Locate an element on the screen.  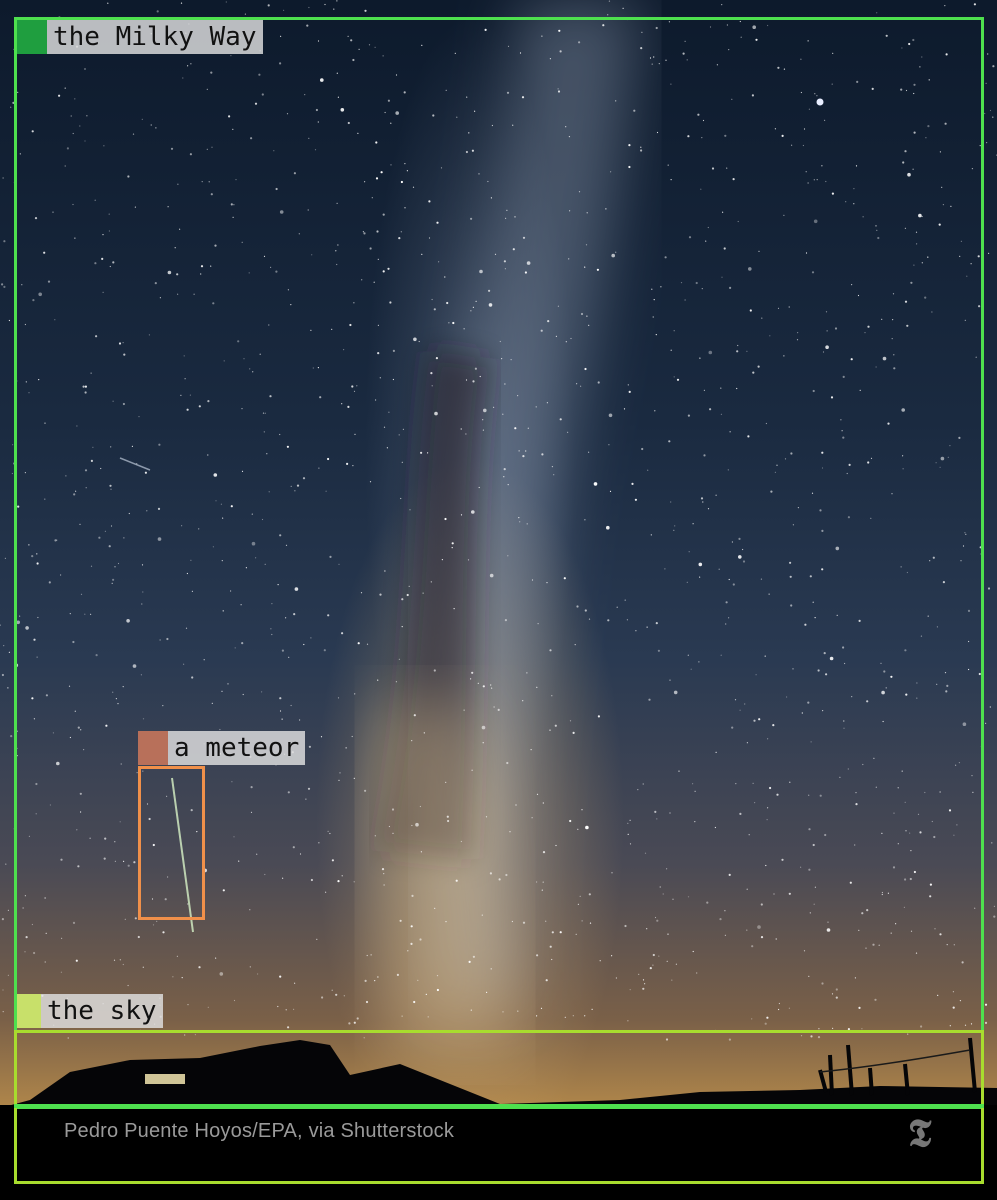
meteor-tag-swatch is located at coordinates (153, 748).